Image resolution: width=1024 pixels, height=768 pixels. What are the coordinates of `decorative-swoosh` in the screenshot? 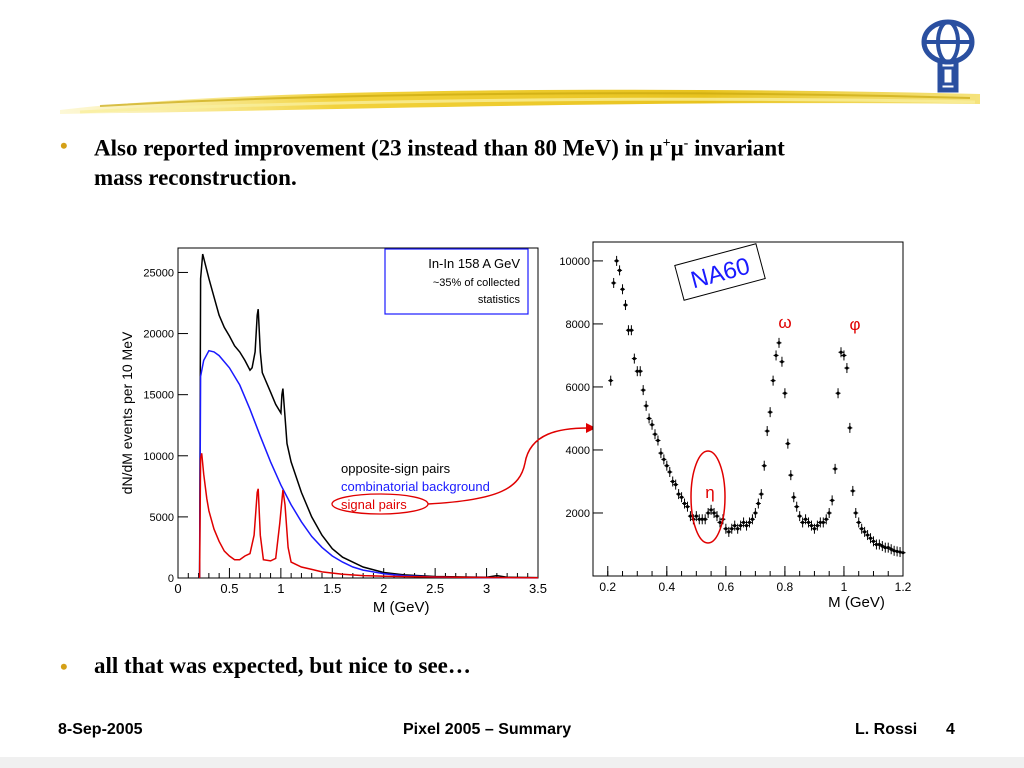 It's located at (520, 101).